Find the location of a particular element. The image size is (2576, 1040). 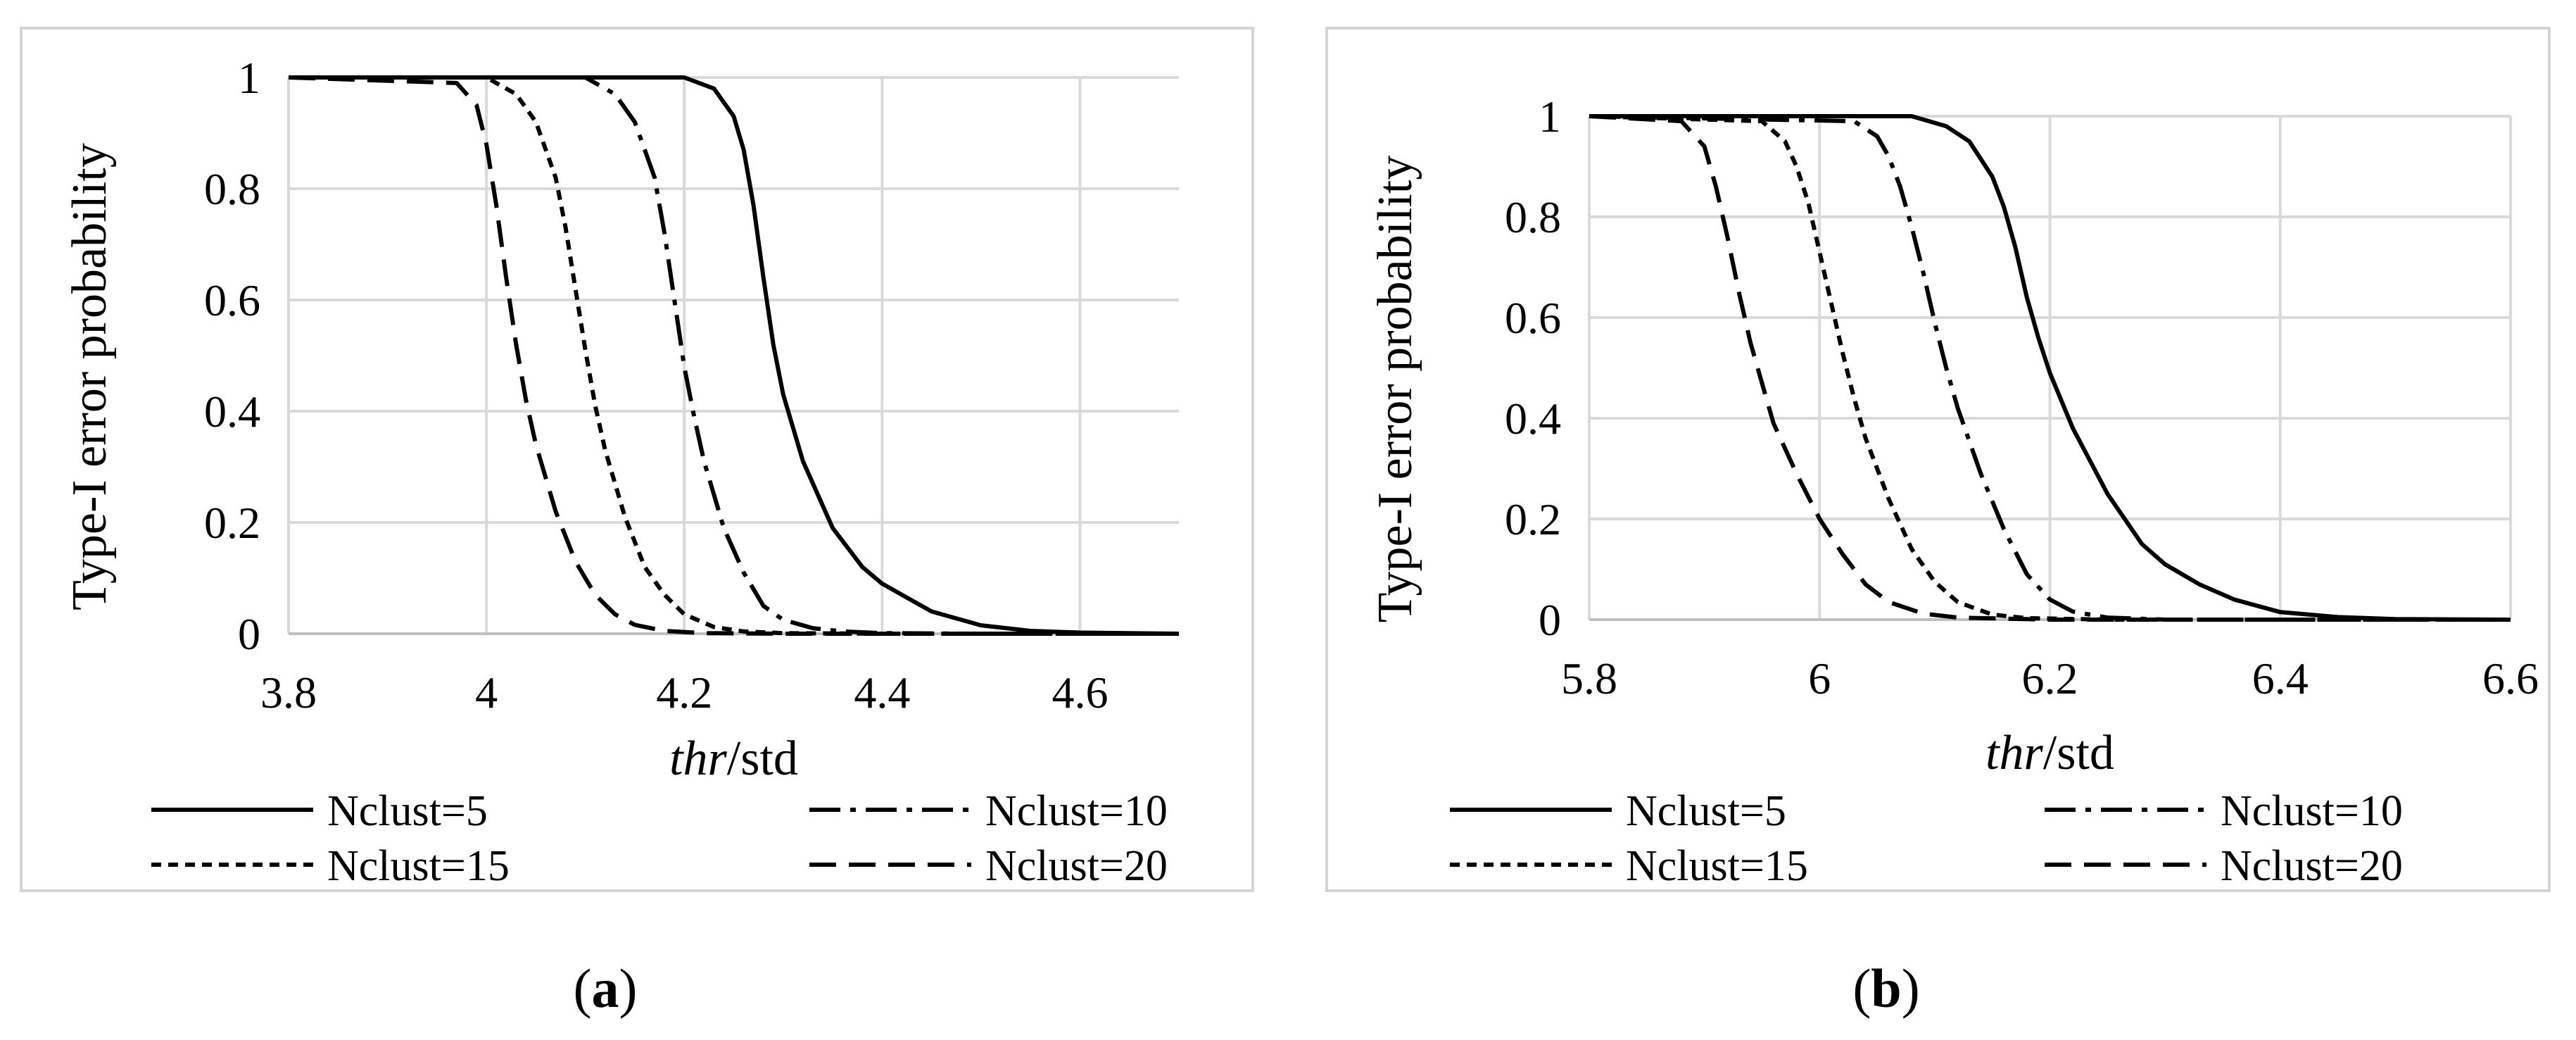

x-tick-label: 5.8 is located at coordinates (1589, 678).